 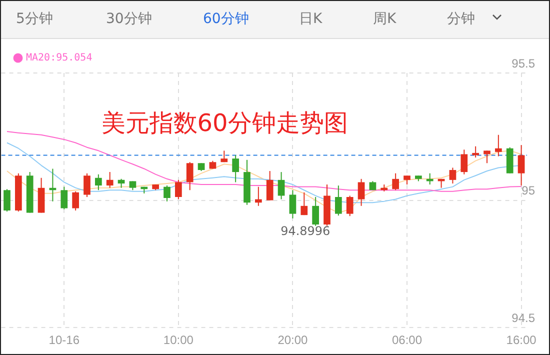 I want to click on legend-label: MA20:95.054, so click(x=59, y=58).